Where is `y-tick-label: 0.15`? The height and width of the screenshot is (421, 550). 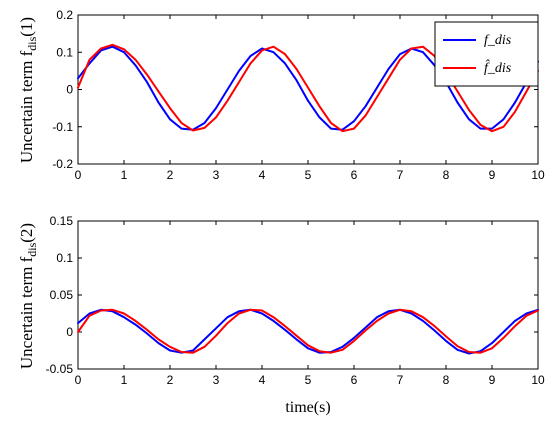 y-tick-label: 0.15 is located at coordinates (62, 221).